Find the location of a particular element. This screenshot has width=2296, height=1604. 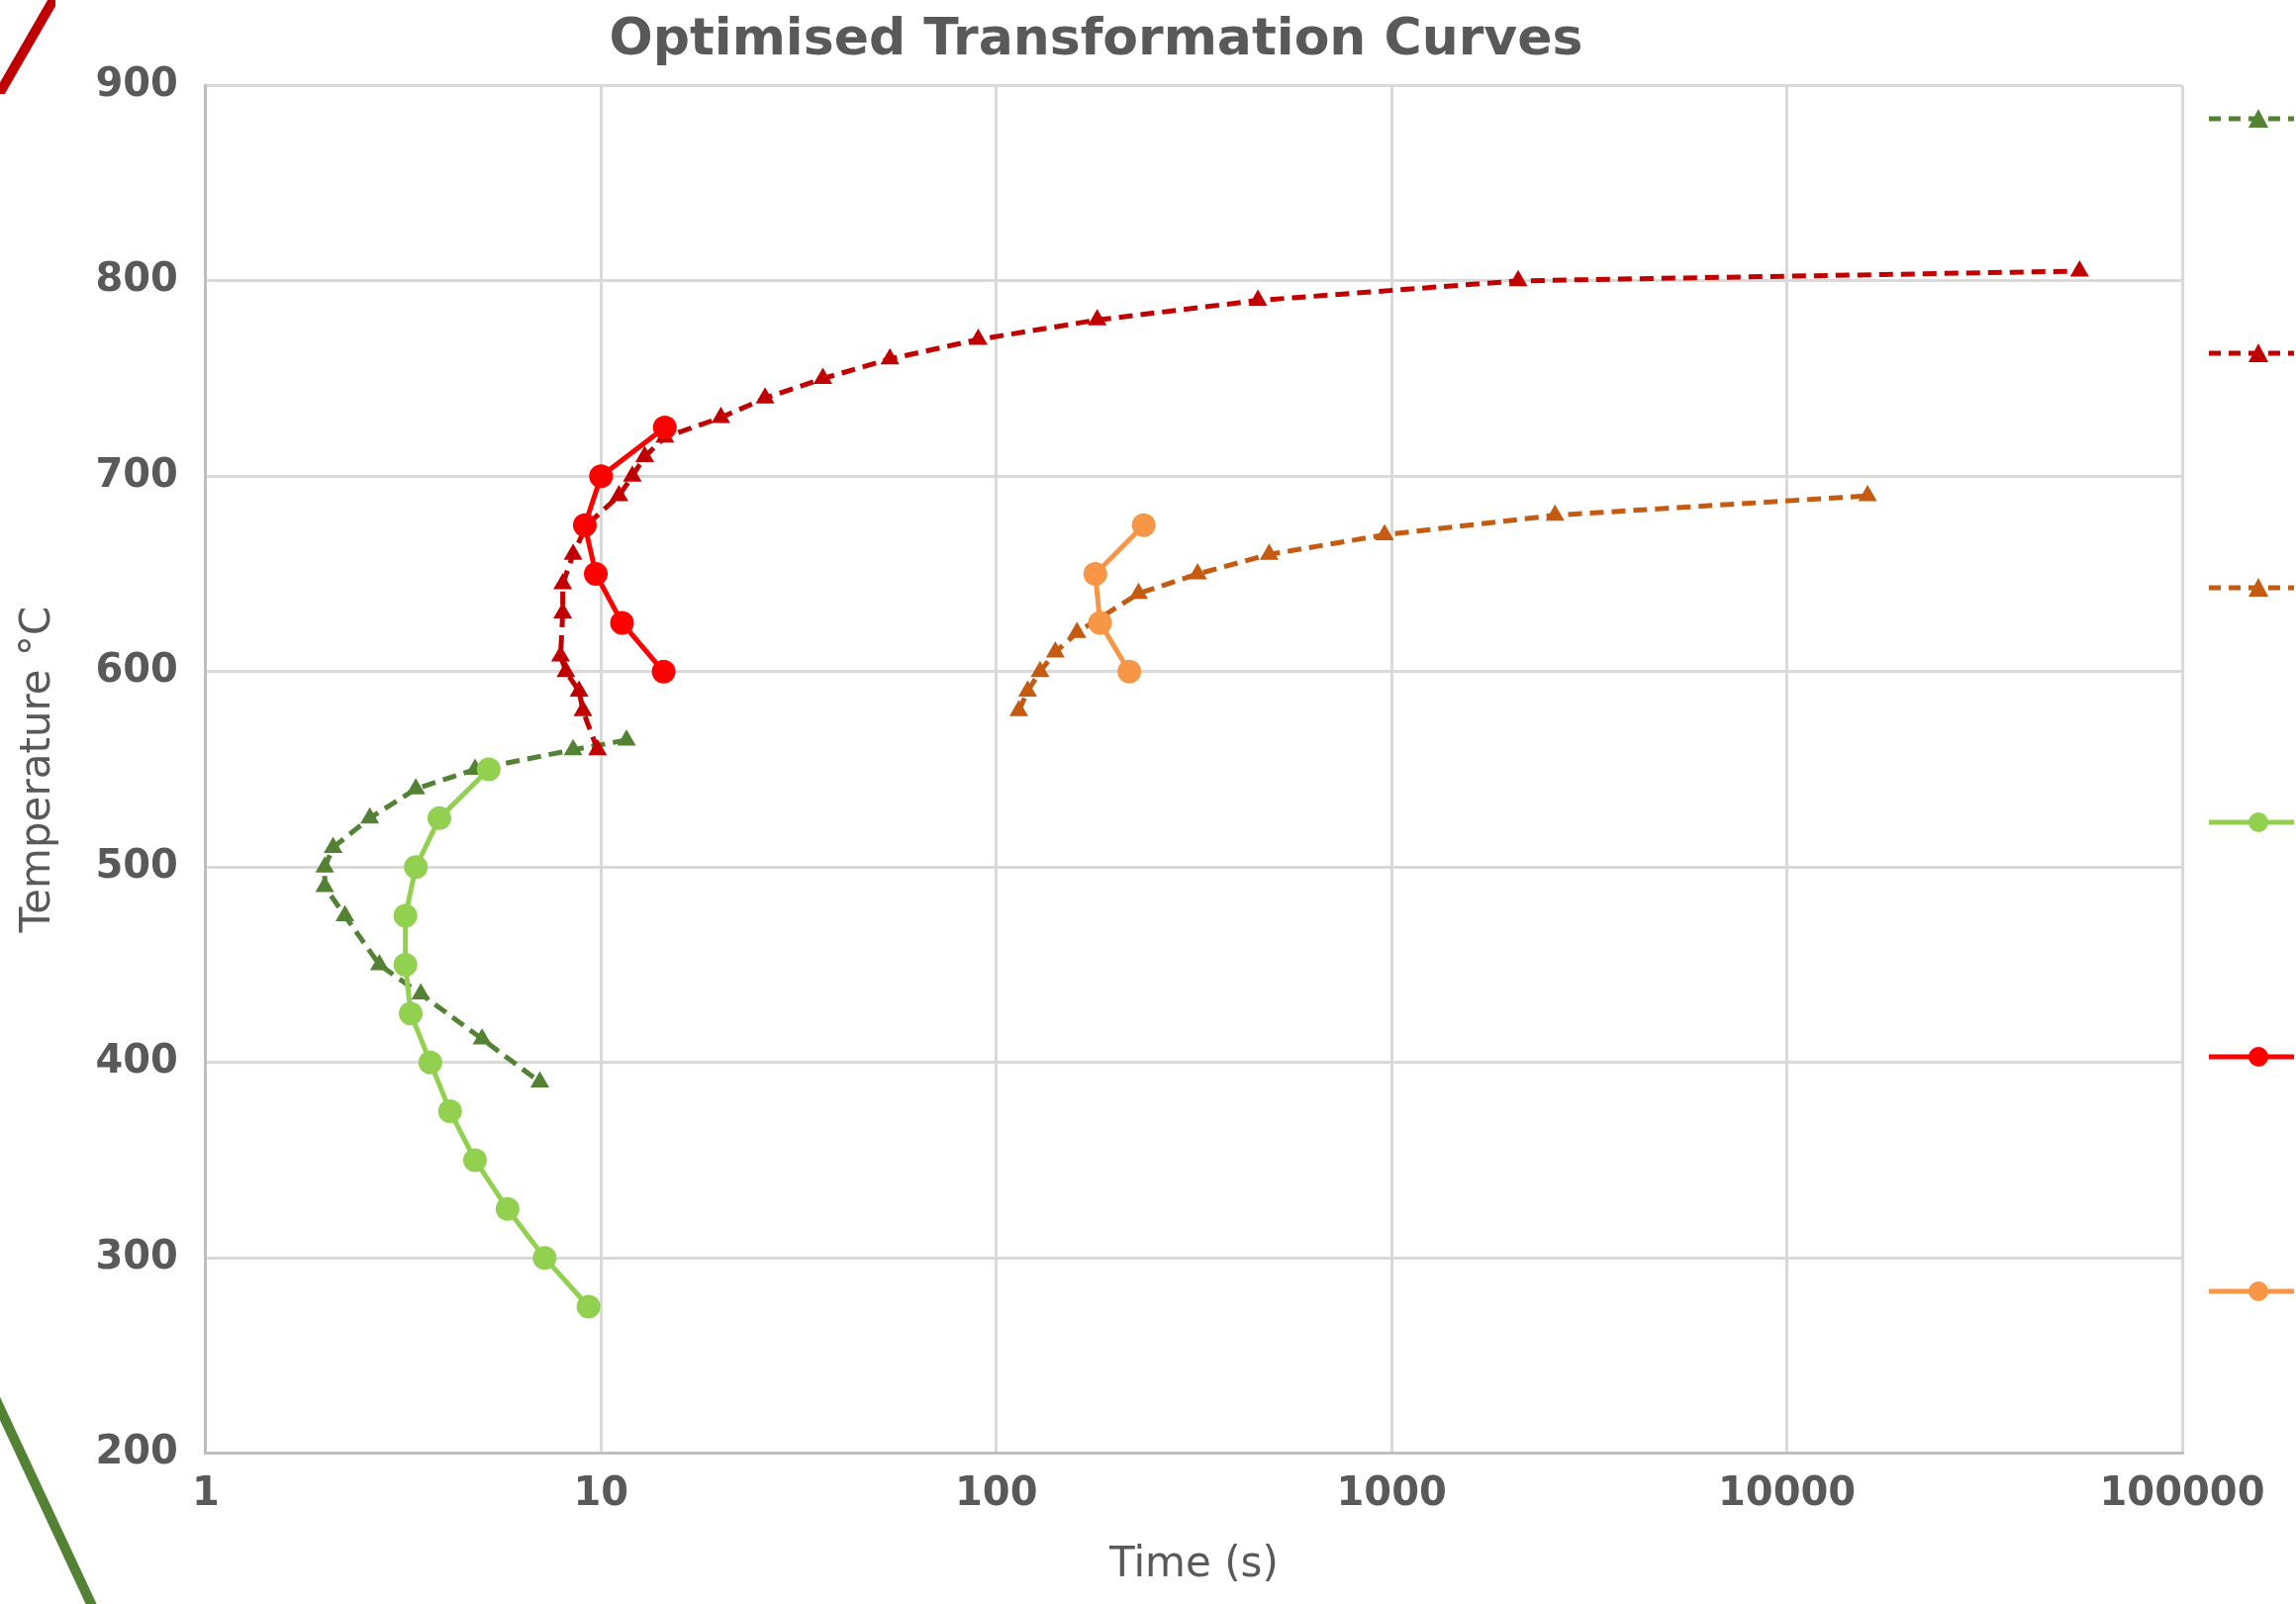

chart-title: Optimised Transformation Curves is located at coordinates (1096, 36).